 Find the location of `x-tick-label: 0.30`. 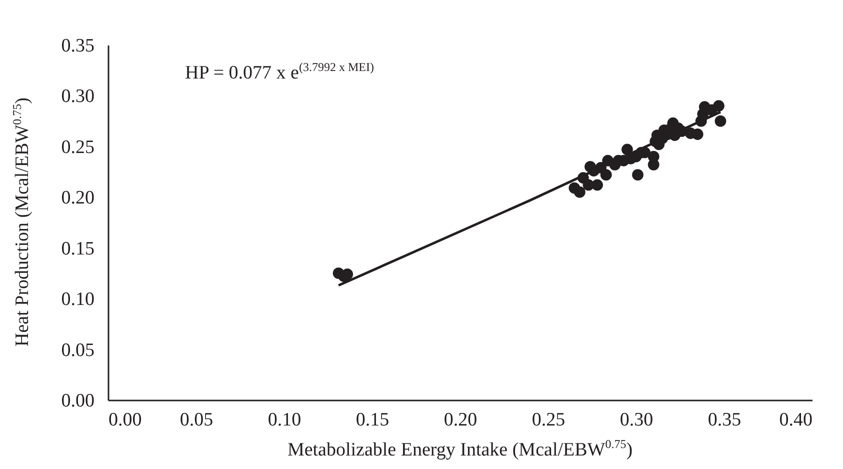

x-tick-label: 0.30 is located at coordinates (637, 420).